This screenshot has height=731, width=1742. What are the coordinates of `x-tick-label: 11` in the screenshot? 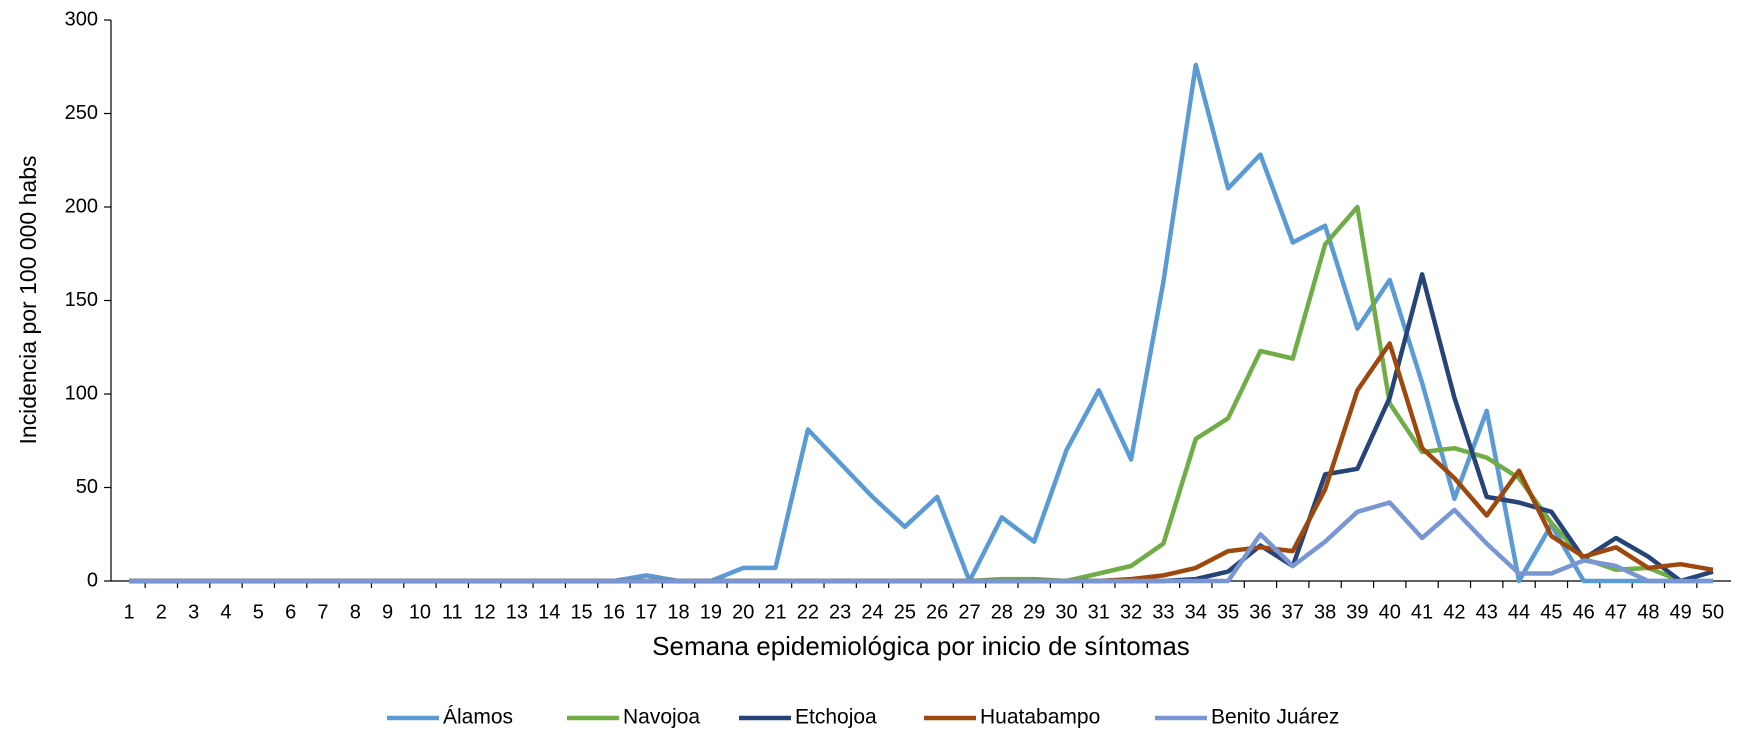 It's located at (452, 612).